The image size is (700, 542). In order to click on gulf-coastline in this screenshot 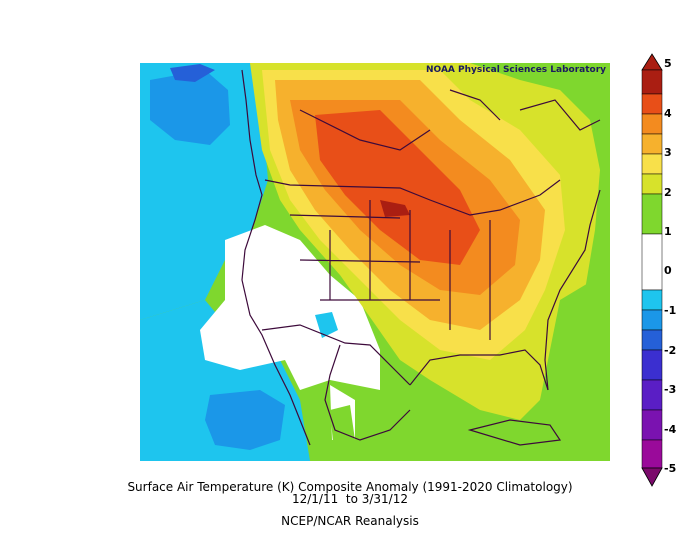, I will do `click(479, 370)`.